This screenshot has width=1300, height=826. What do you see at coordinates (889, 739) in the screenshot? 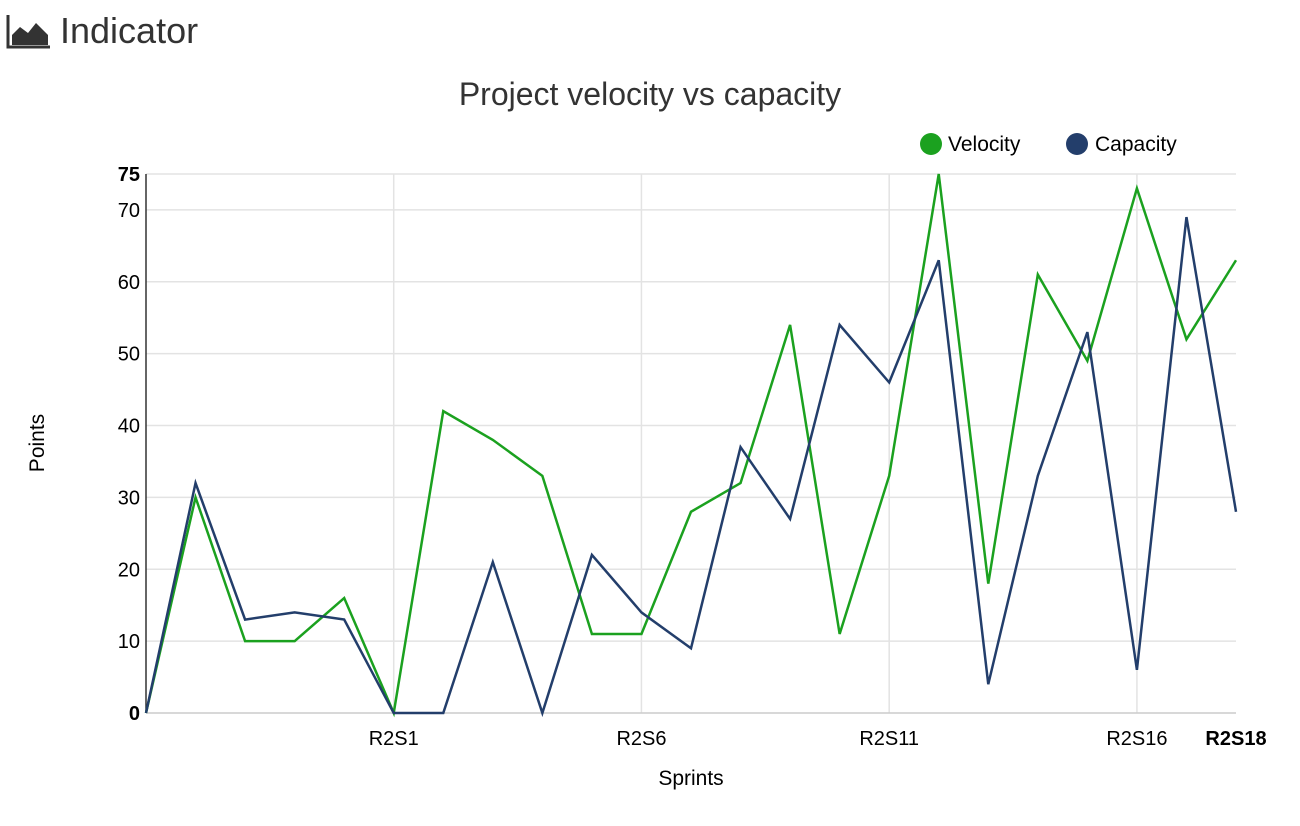
I see `x-tick-label: R2S11` at bounding box center [889, 739].